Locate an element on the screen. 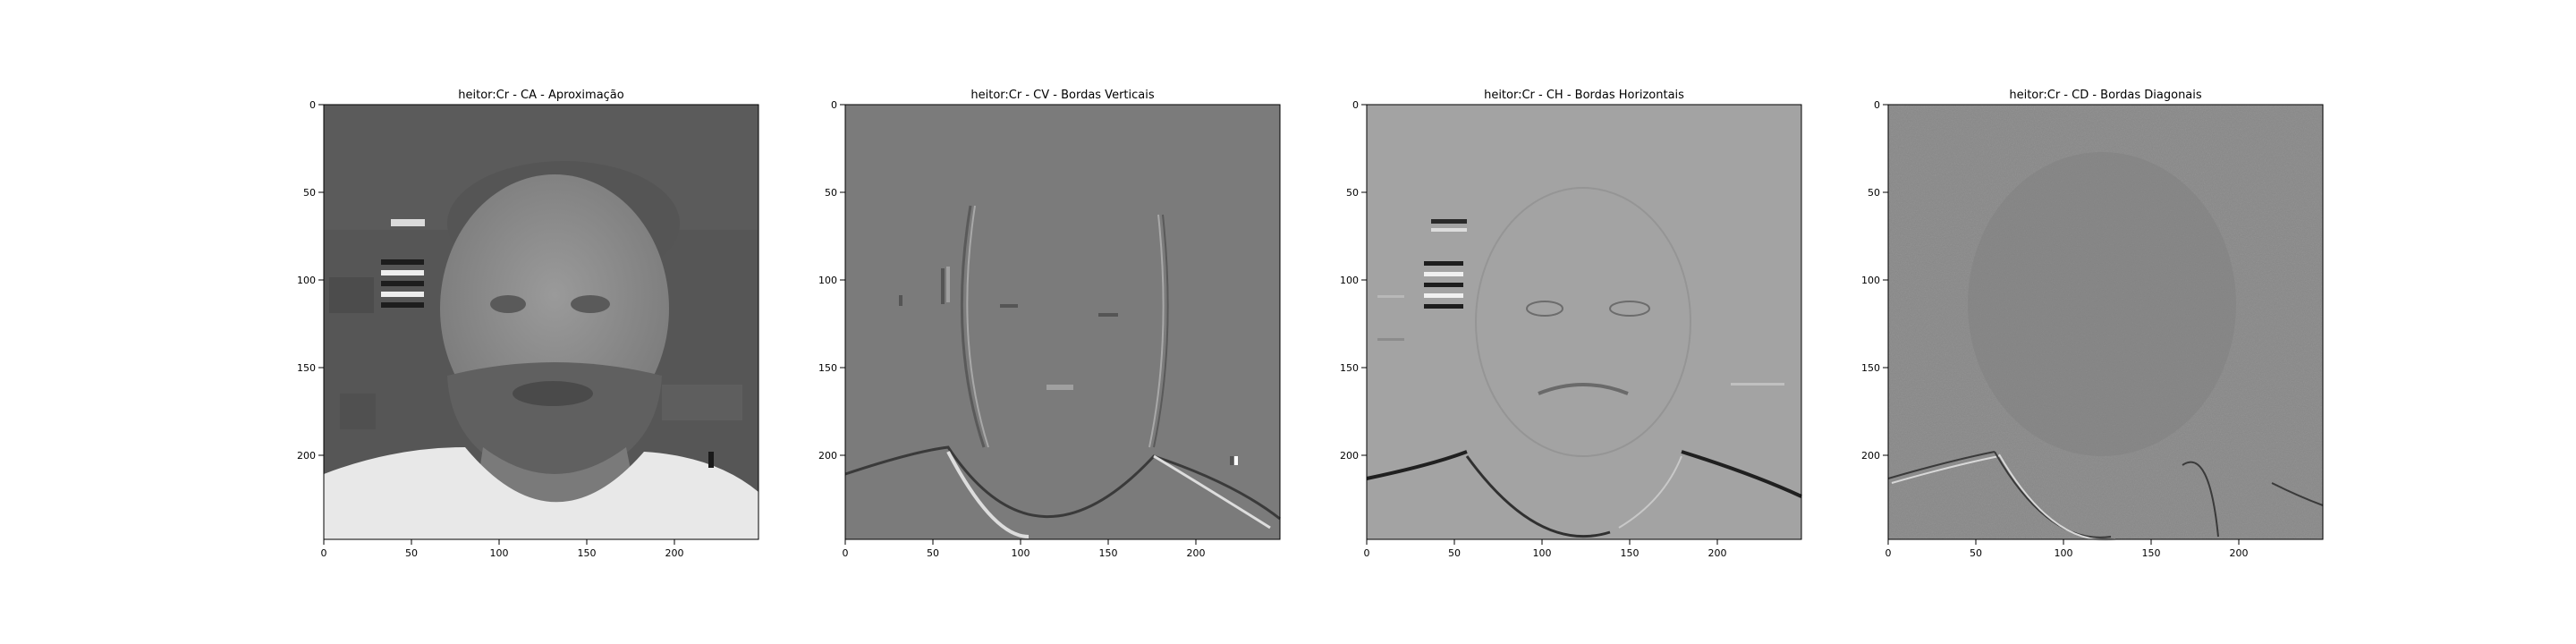 The image size is (2576, 644). panel-vertical: heitor:Cr - CV - Bordas Verticais is located at coordinates (1049, 324).